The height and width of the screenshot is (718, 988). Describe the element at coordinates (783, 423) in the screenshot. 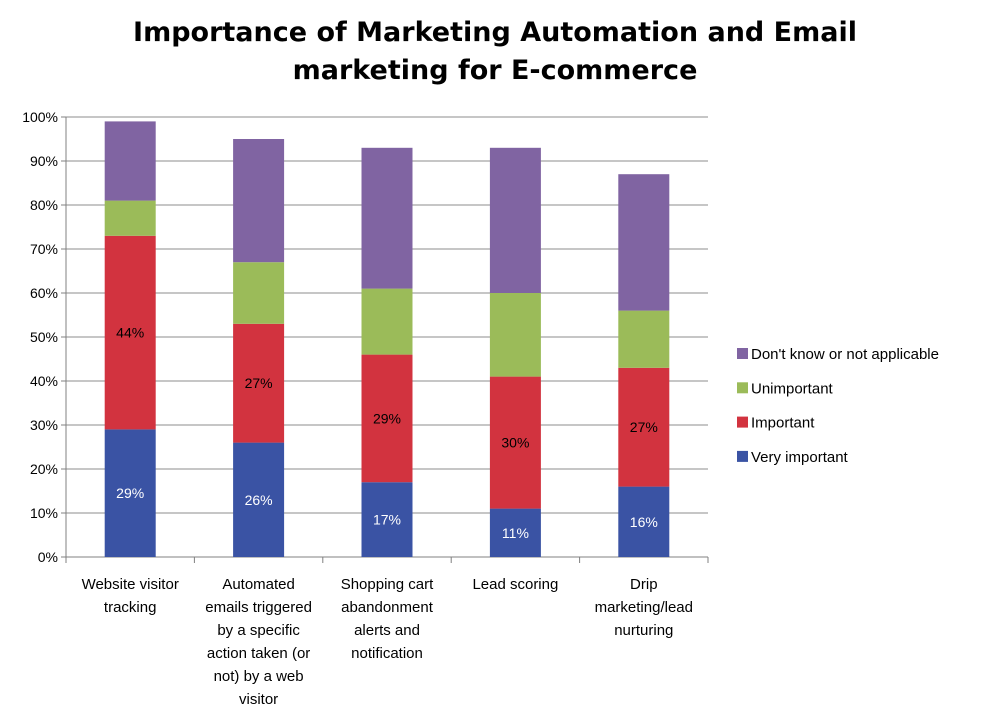

I see `legend-label: Important` at that location.